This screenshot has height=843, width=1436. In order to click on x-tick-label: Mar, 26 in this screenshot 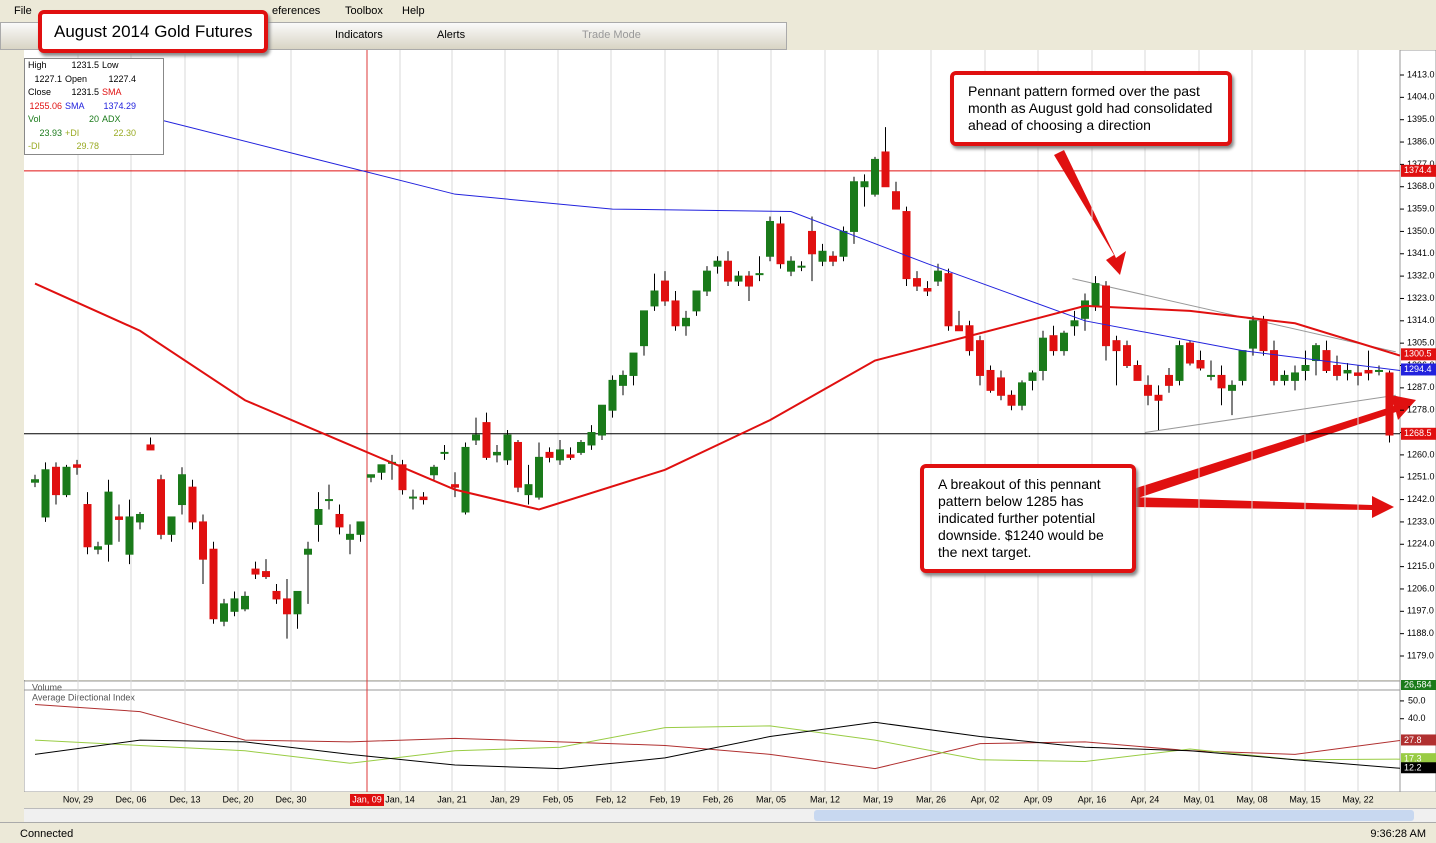, I will do `click(931, 799)`.